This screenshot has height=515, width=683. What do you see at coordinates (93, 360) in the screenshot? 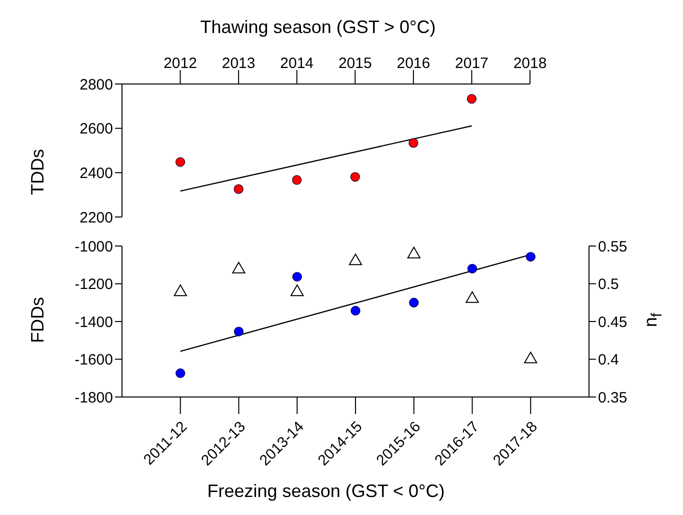
I see `y-tick-label: -1600` at bounding box center [93, 360].